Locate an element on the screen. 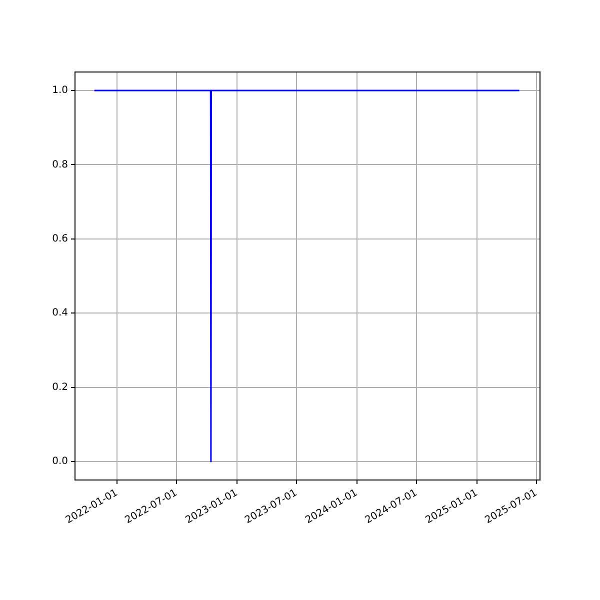  y-tick-label: 0.8 is located at coordinates (60, 164).